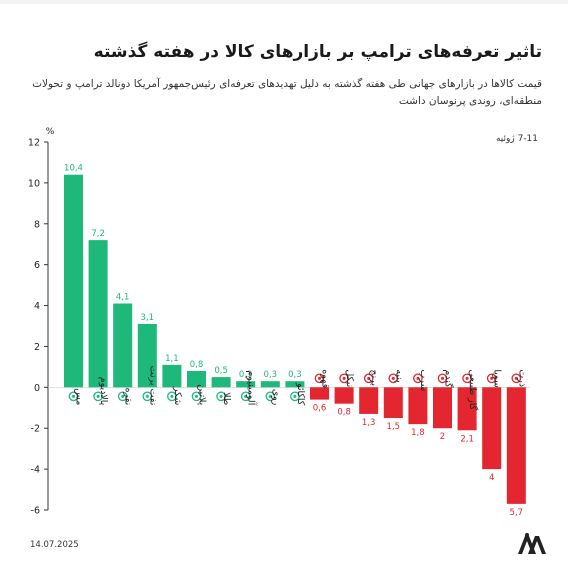  Describe the element at coordinates (532, 543) in the screenshot. I see `aa-logo` at that location.